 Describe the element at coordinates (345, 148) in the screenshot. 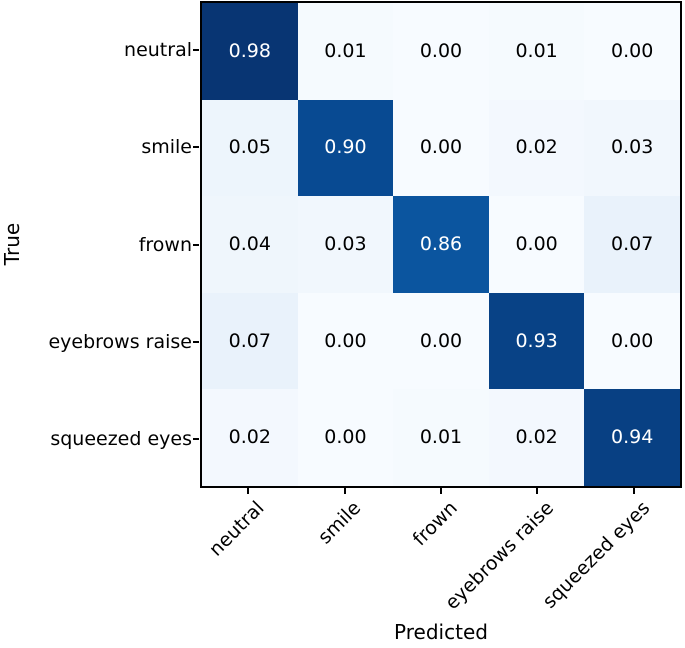

I see `heatmap-cell: 0.90` at that location.